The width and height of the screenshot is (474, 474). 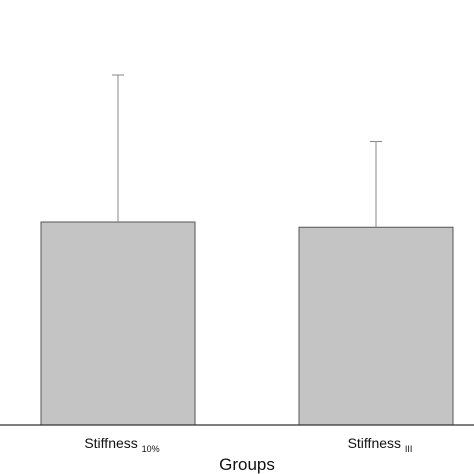 I want to click on x-axis-title: Groups, so click(x=247, y=464).